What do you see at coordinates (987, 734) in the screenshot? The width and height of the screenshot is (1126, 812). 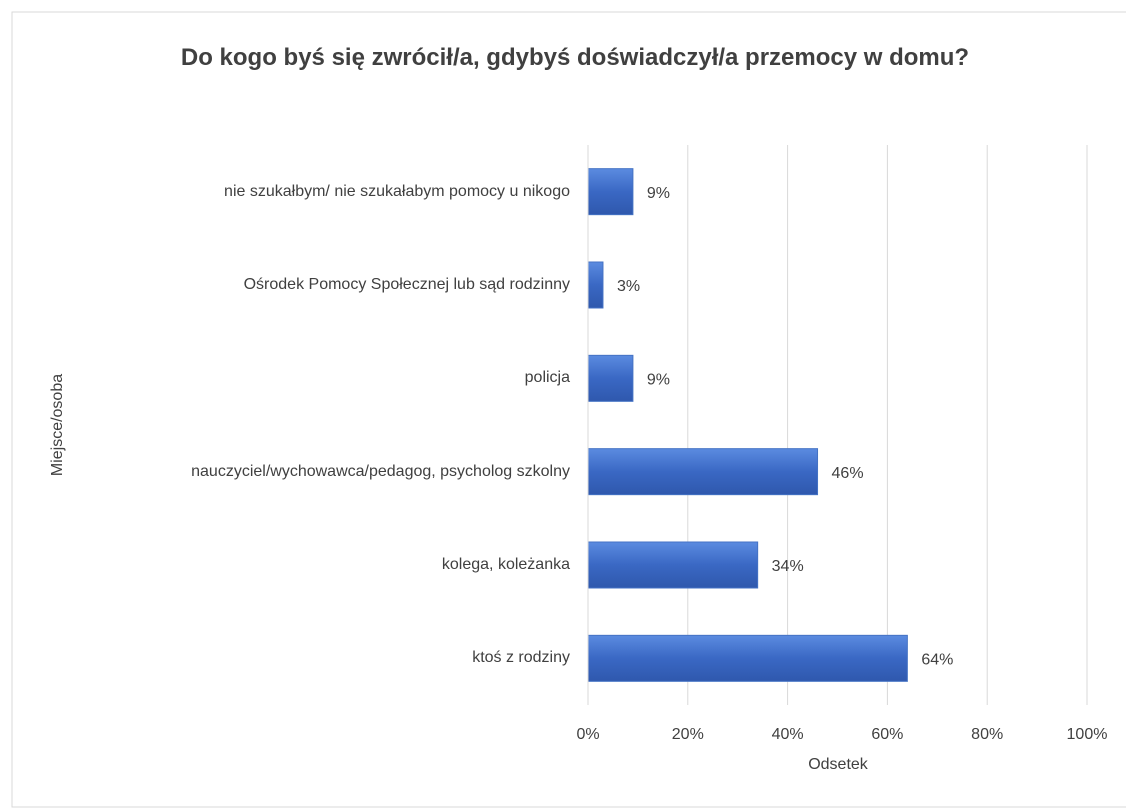 I see `x-tick-label: 80%` at bounding box center [987, 734].